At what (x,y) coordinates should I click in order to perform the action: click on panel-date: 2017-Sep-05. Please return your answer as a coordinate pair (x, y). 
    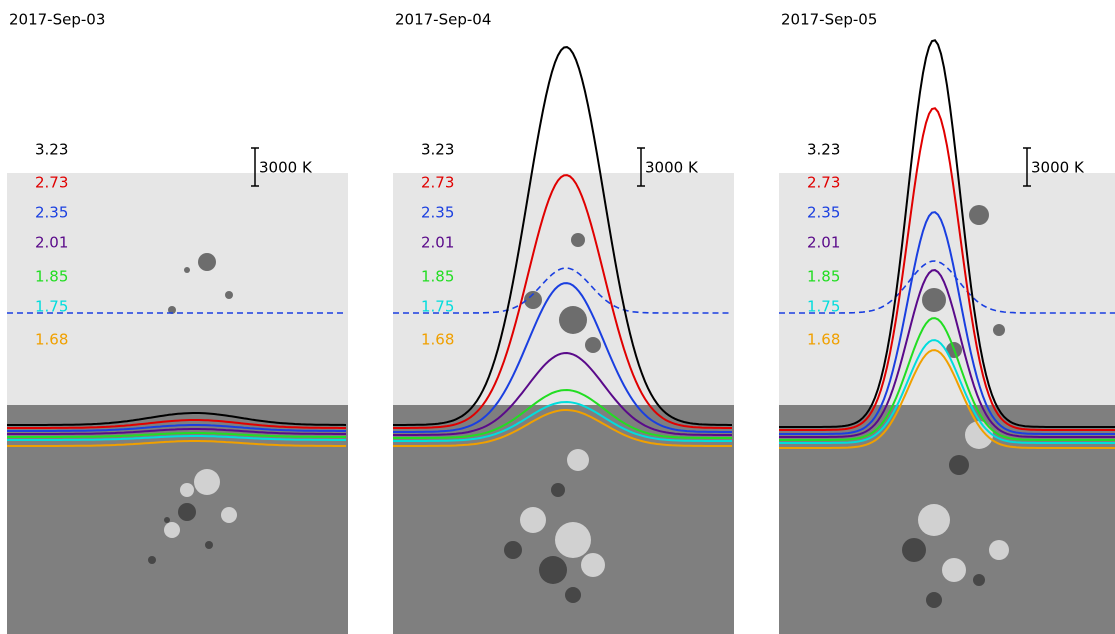
    Looking at the image, I should click on (829, 20).